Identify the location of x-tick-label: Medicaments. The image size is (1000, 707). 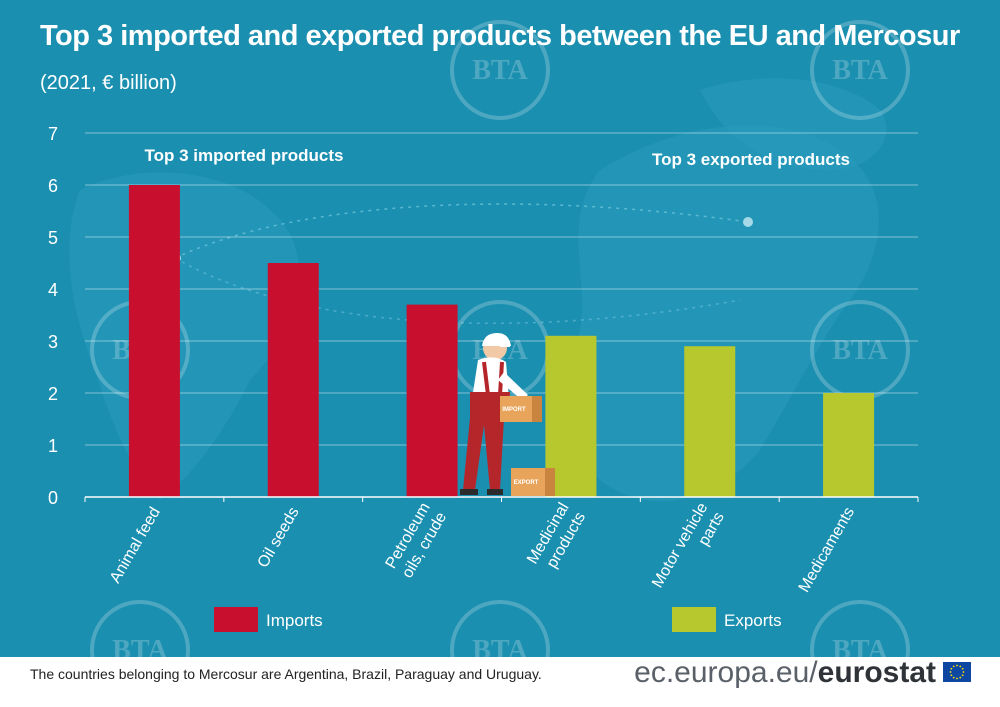
(827, 550).